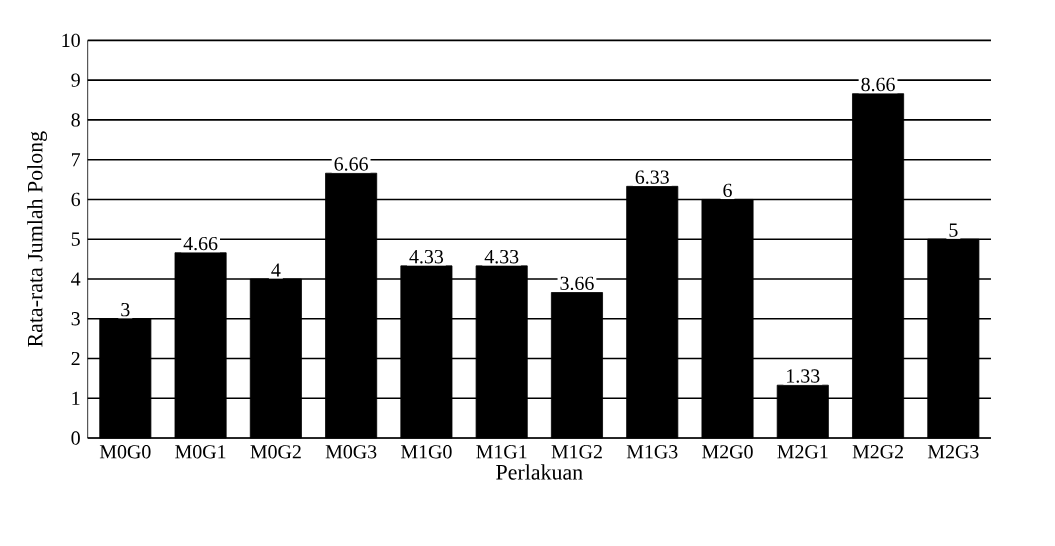 This screenshot has height=546, width=1055. What do you see at coordinates (75, 239) in the screenshot?
I see `y-tick-label: 5` at bounding box center [75, 239].